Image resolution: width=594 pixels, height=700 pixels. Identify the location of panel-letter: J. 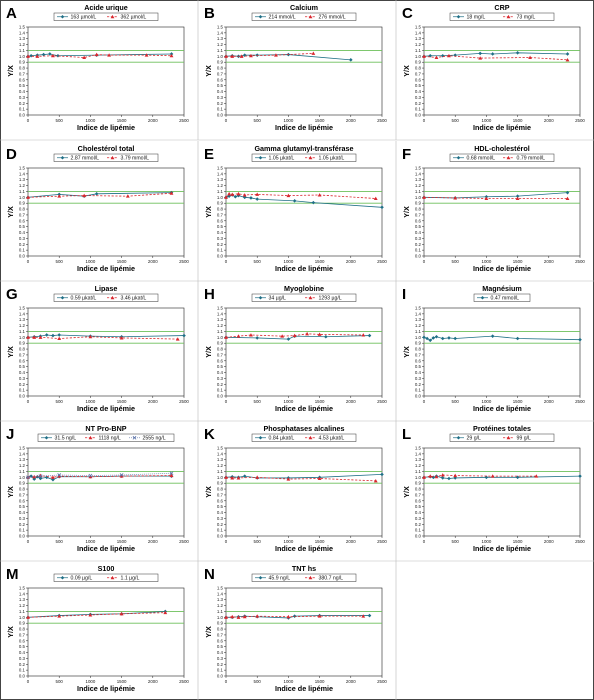
(10, 434).